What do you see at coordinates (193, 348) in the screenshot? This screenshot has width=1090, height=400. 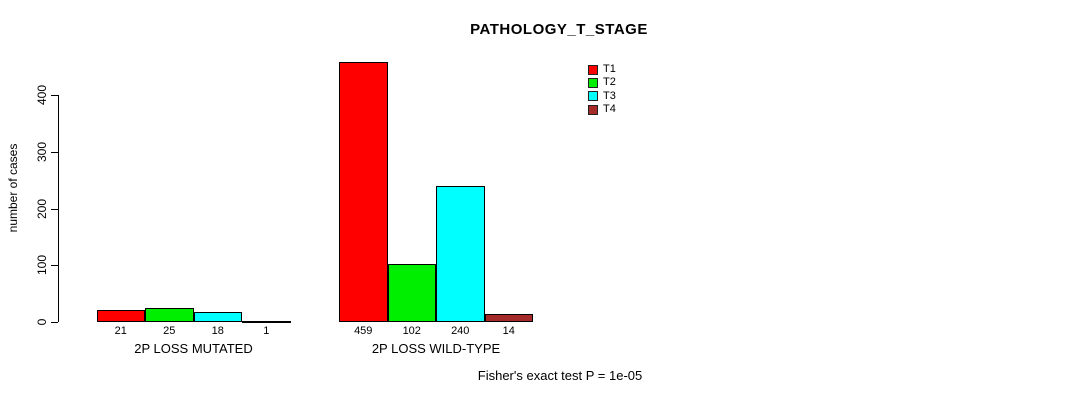 I see `category-label: 2P LOSS MUTATED` at bounding box center [193, 348].